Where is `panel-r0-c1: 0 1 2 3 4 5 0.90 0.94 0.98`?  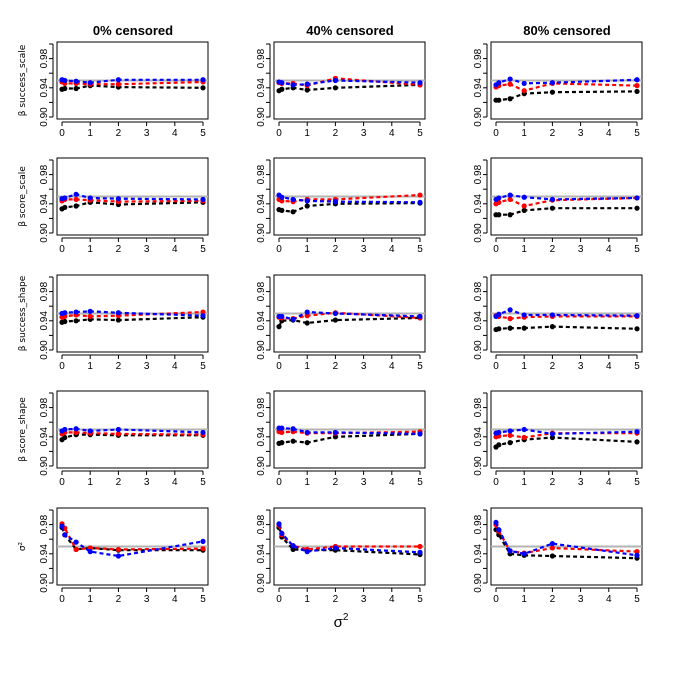
panel-r0-c1: 0 1 2 3 4 5 0.90 0.94 0.98 is located at coordinates (341, 90).